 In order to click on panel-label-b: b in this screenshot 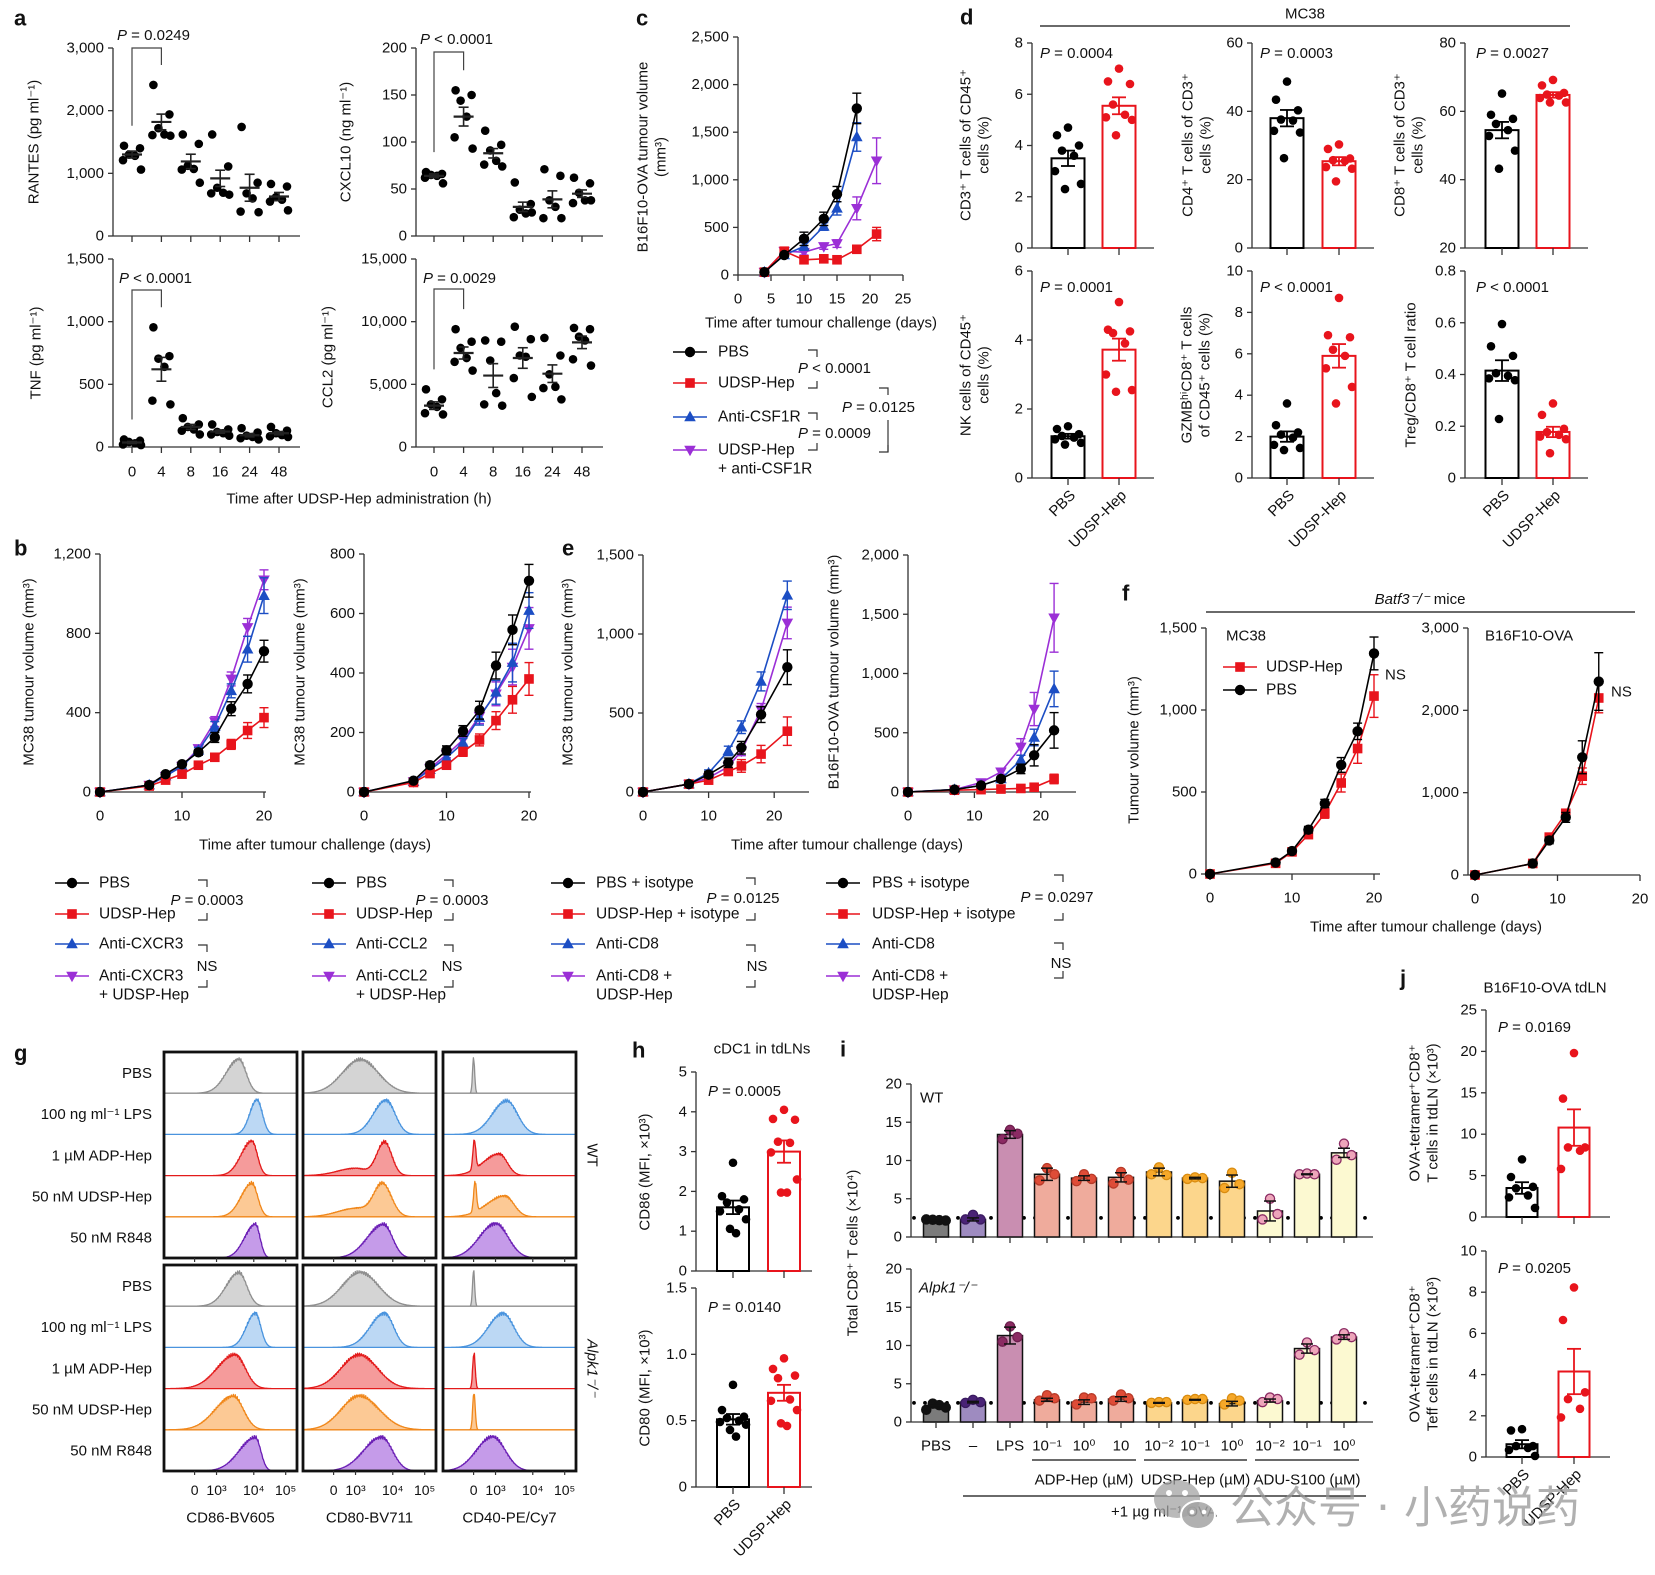, I will do `click(20, 548)`.